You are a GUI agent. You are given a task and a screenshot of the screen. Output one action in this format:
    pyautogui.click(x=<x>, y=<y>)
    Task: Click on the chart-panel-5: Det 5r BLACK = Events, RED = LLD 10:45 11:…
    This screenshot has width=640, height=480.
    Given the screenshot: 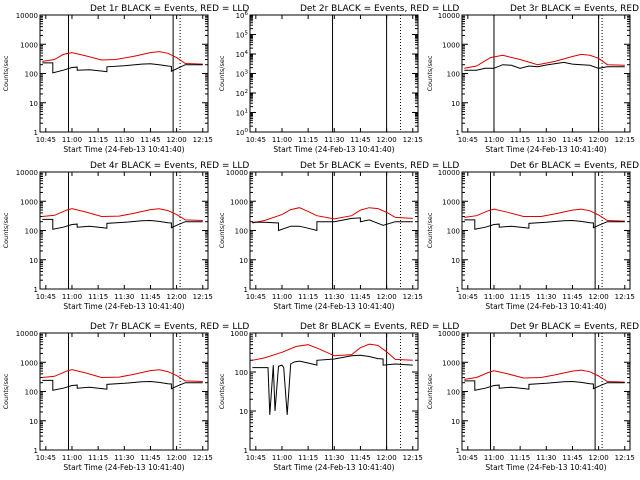 What is the action you would take?
    pyautogui.click(x=338, y=236)
    